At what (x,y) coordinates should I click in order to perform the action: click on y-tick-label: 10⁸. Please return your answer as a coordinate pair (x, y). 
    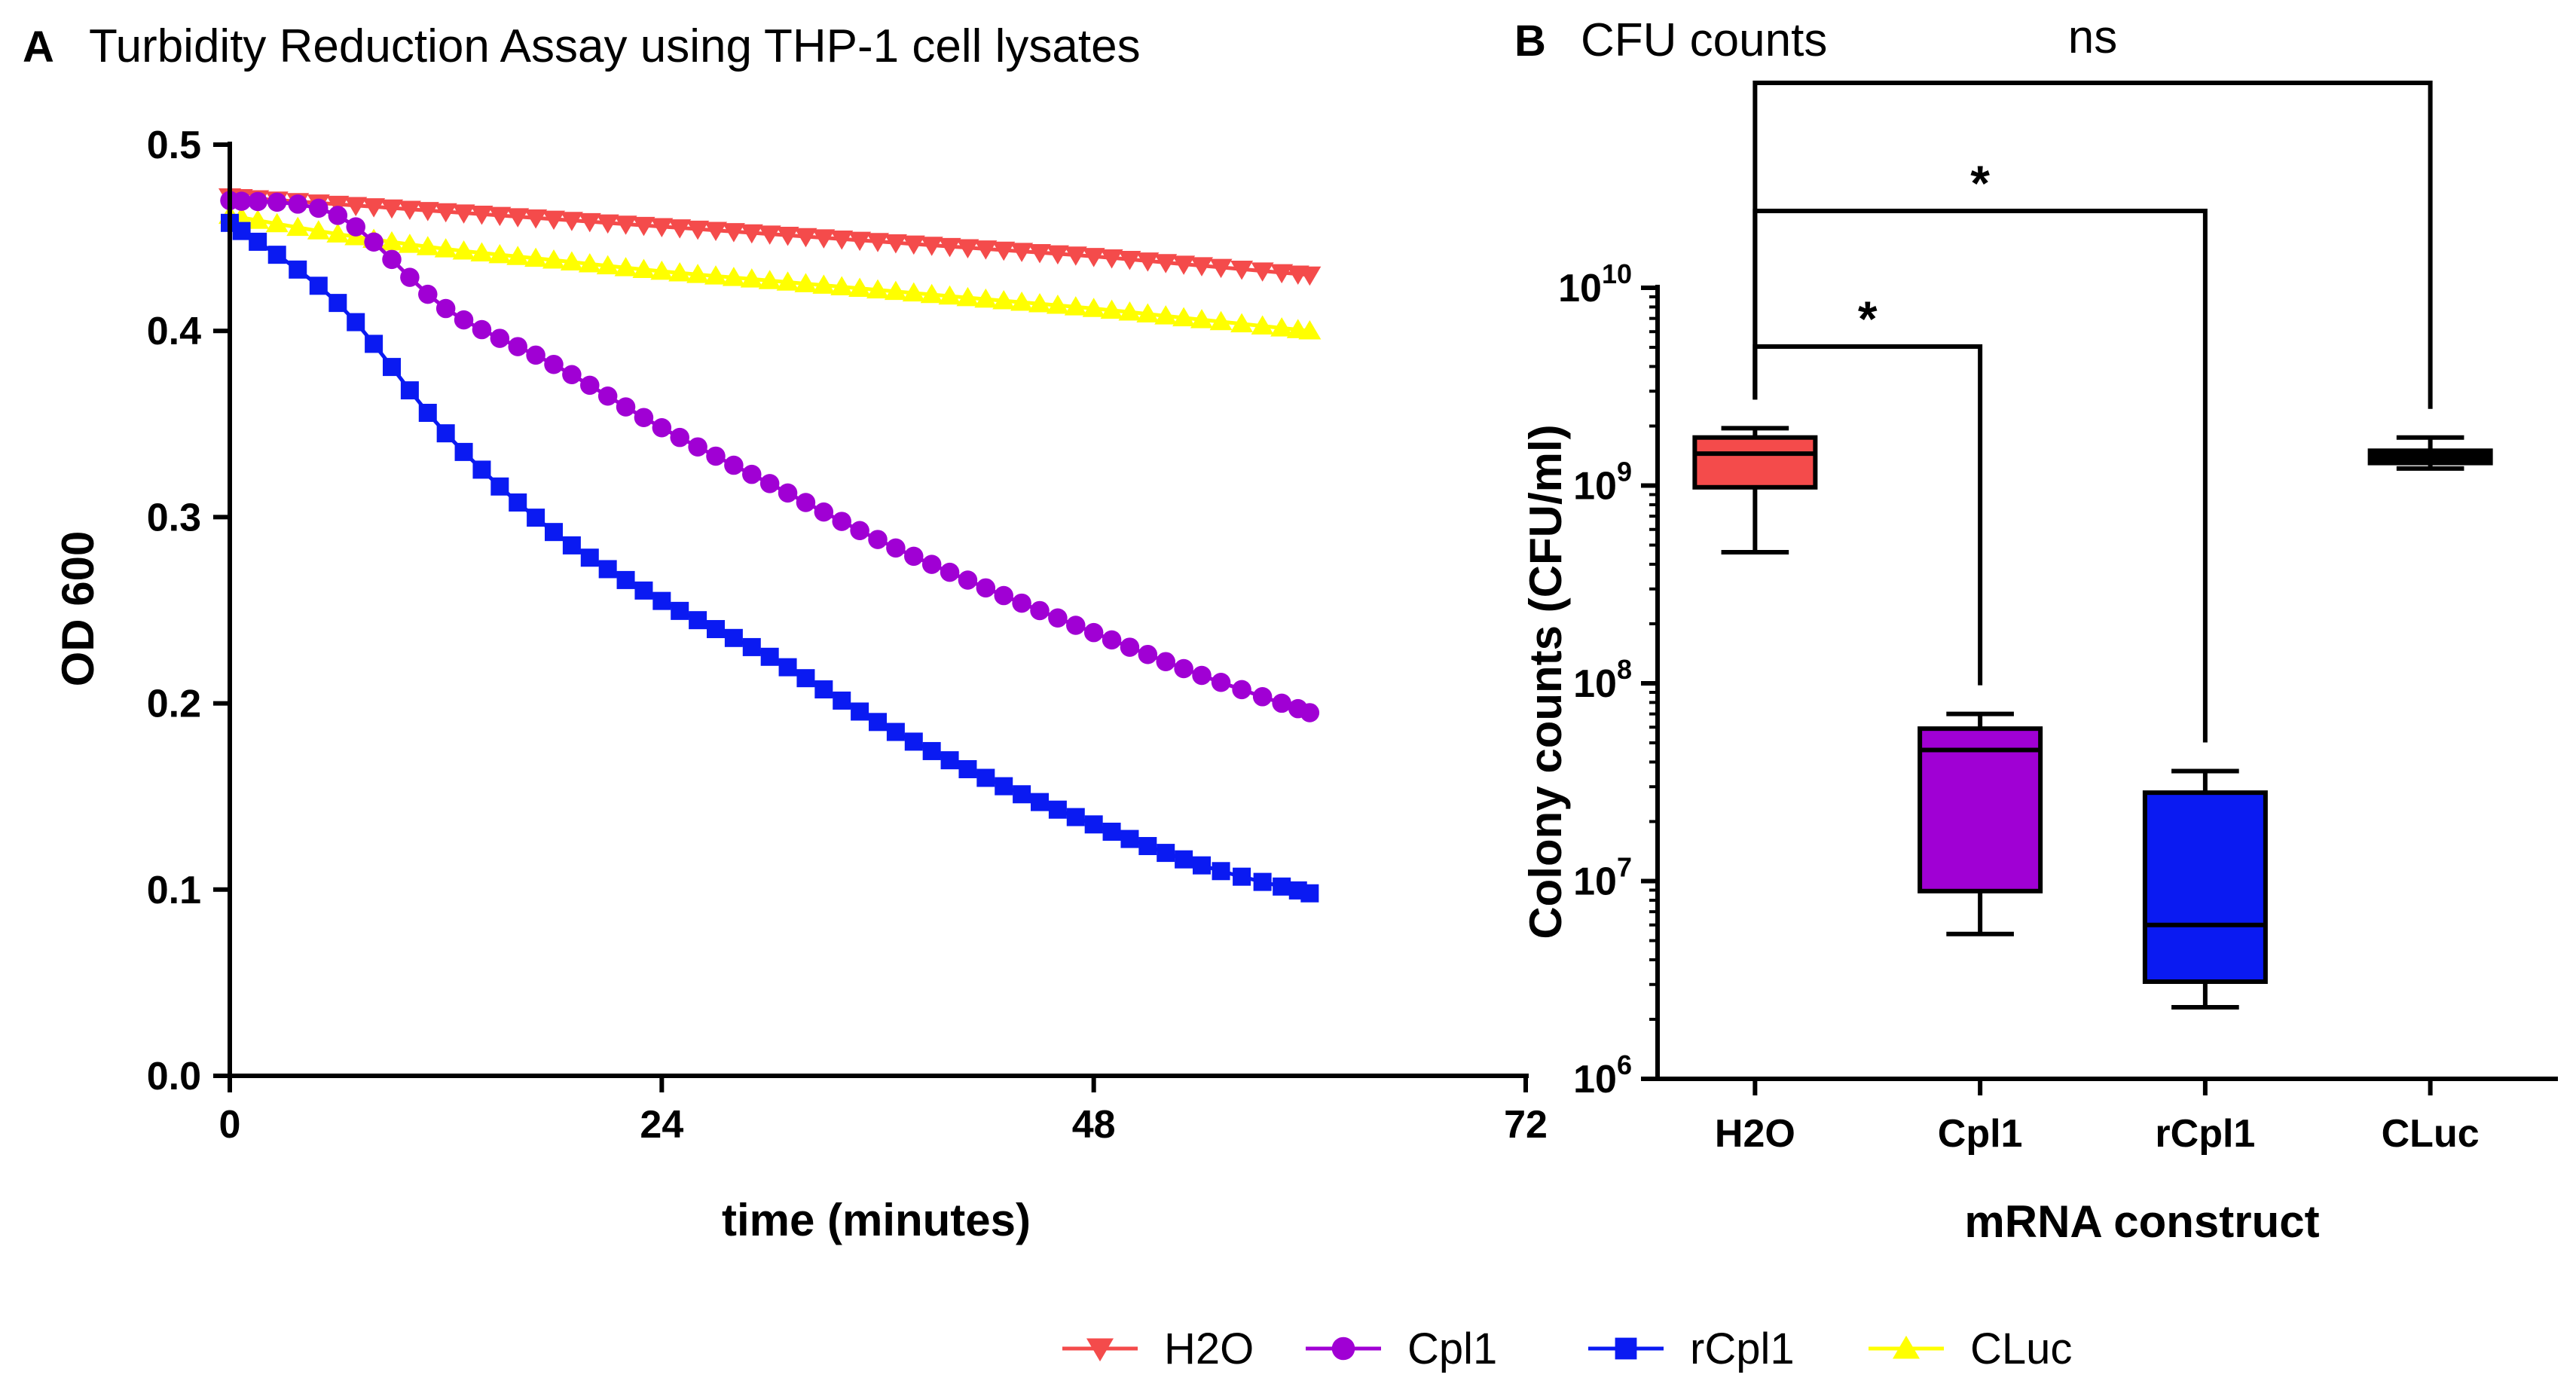
    Looking at the image, I should click on (1603, 680).